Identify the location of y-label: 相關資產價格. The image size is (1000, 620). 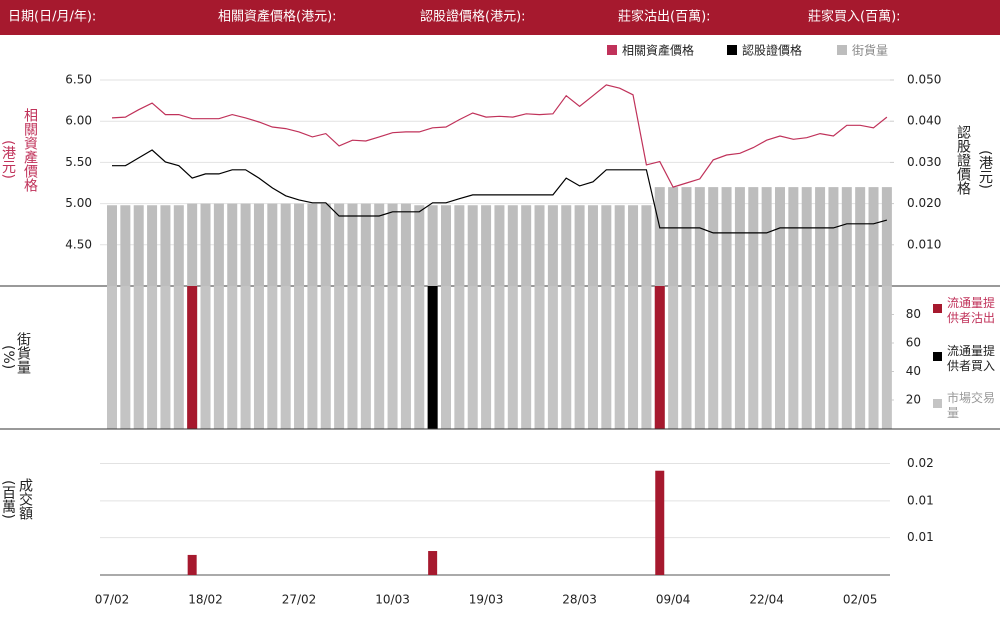
(30, 150).